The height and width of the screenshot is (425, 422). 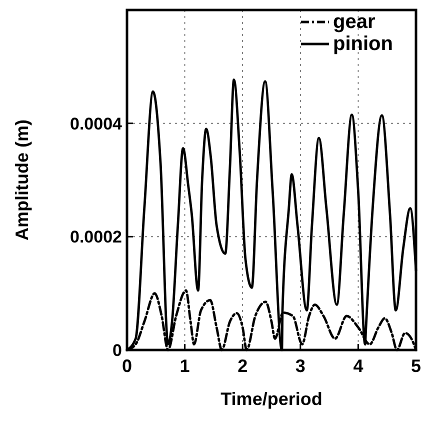 I want to click on x-axis-title: Time/period, so click(x=271, y=399).